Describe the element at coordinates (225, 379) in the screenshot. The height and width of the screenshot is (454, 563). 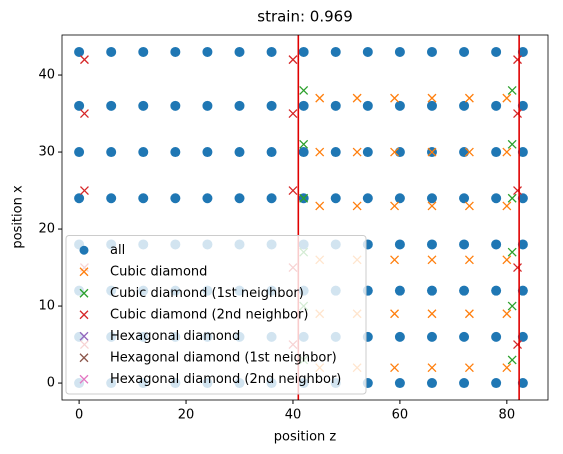
I see `legend-label: Hexagonal diamond (2nd neighbor)` at that location.